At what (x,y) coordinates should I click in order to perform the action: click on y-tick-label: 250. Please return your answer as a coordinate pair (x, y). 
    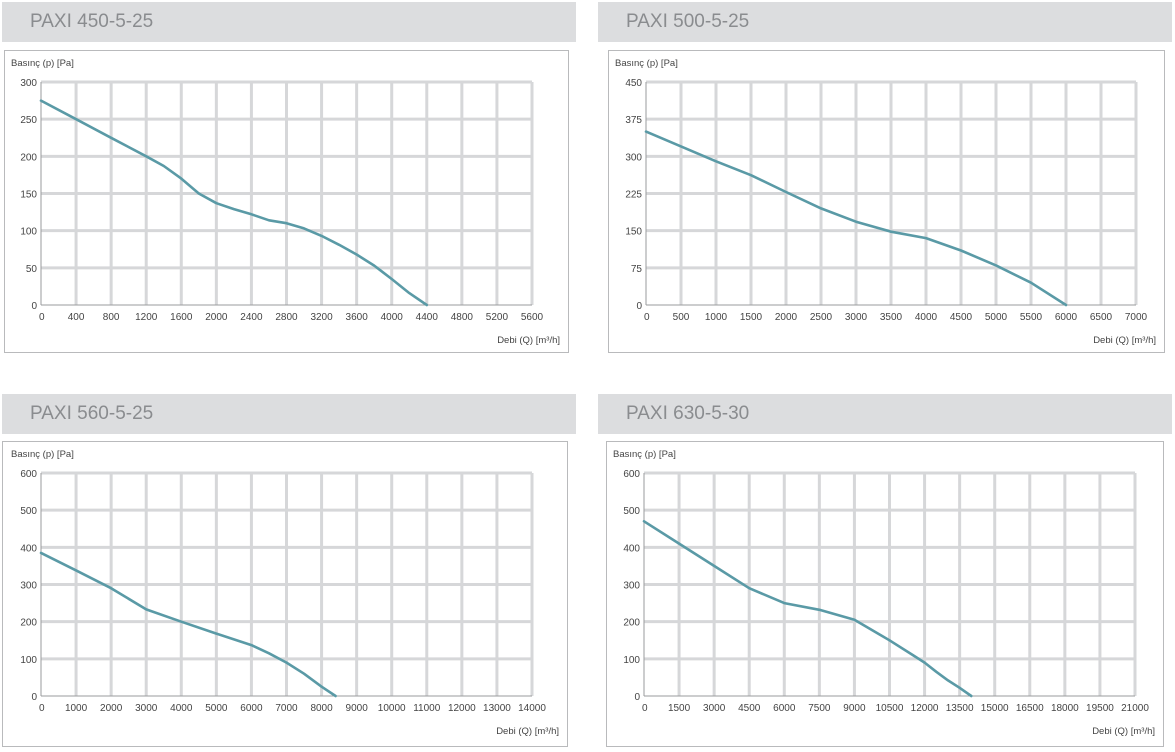
    Looking at the image, I should click on (28, 120).